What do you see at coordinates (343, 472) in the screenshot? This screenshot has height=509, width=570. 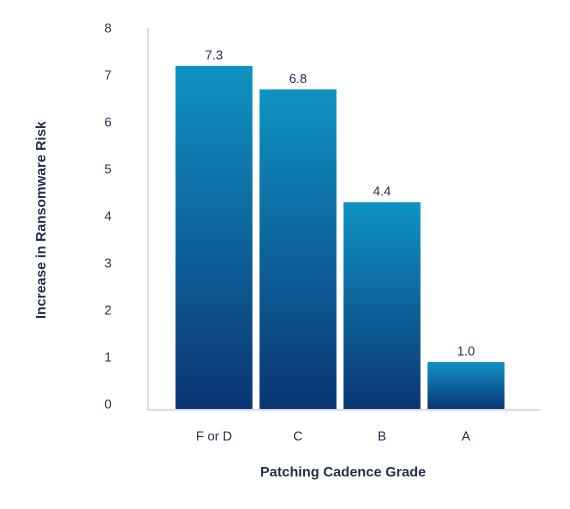 I see `x-axis-title: Patching Cadence Grade` at bounding box center [343, 472].